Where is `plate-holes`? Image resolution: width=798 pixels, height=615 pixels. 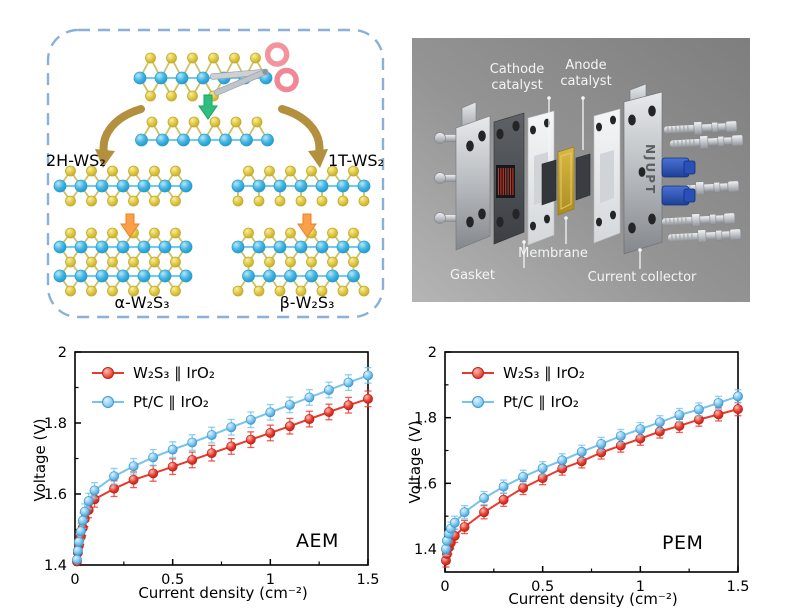
plate-holes is located at coordinates (561, 169).